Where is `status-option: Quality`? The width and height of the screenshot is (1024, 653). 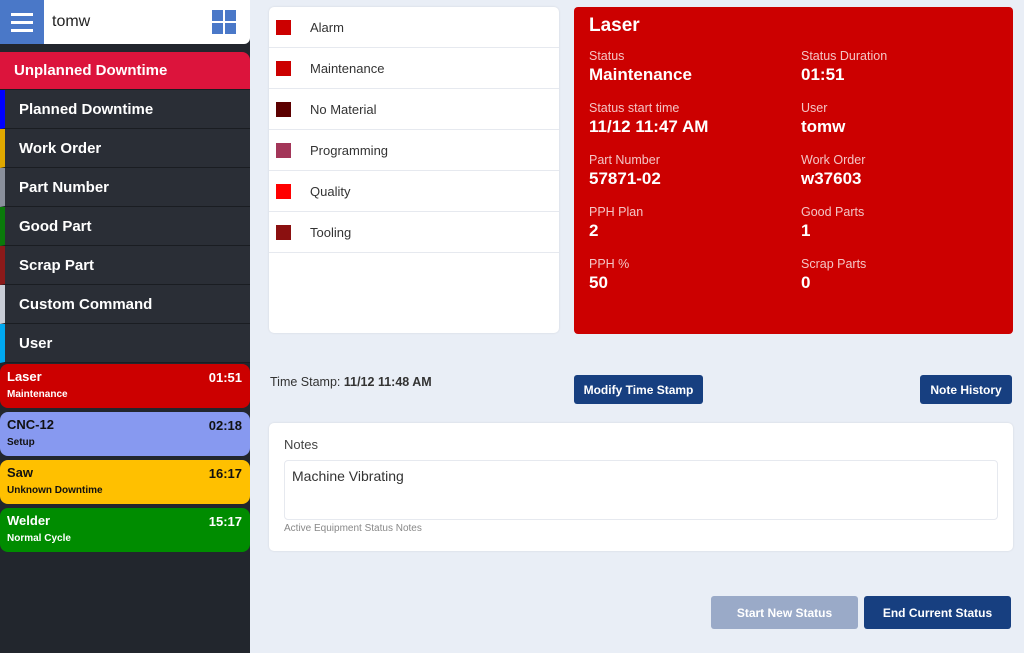
status-option: Quality is located at coordinates (414, 191).